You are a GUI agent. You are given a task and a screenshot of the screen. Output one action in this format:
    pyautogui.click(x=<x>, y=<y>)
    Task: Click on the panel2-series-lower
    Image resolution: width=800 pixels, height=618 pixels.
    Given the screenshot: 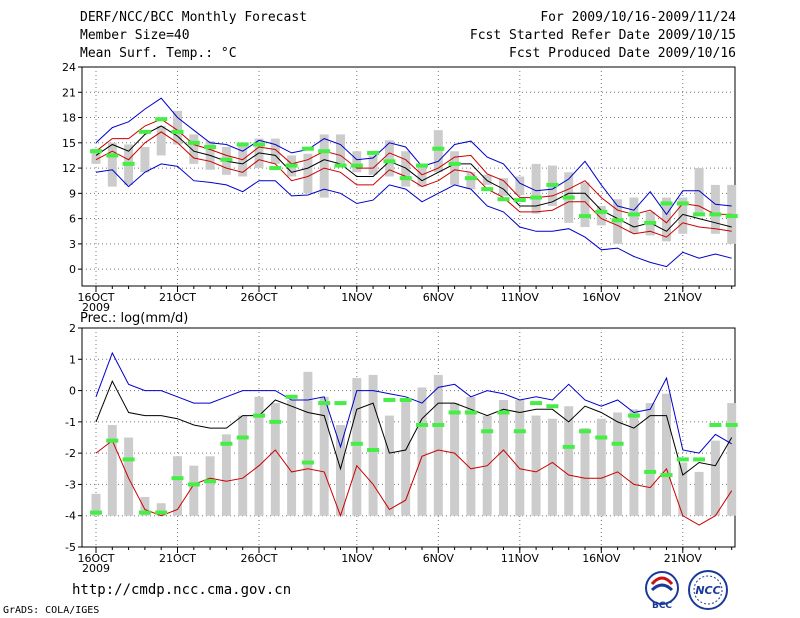 What is the action you would take?
    pyautogui.click(x=414, y=482)
    